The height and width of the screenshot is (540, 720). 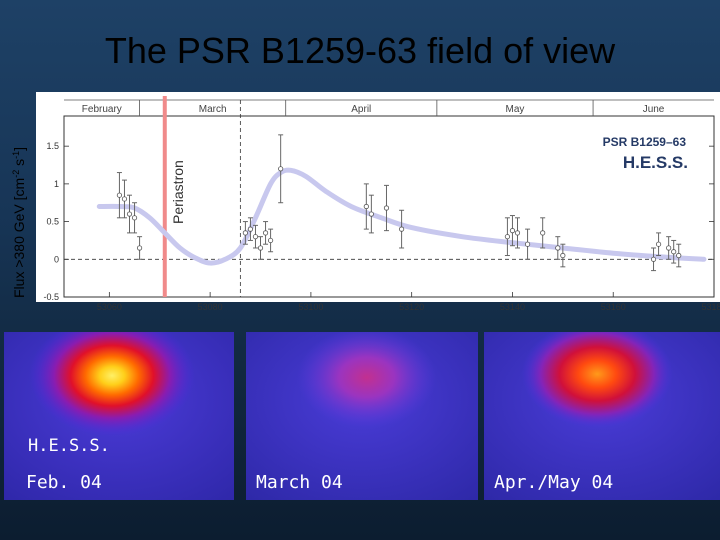 I want to click on month-label: June, so click(x=654, y=109).